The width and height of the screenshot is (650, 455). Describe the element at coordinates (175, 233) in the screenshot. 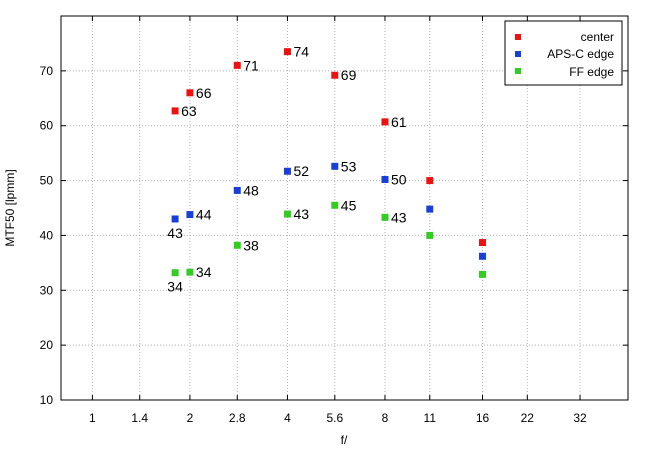

I see `data-label-aps-c-edge: 43` at that location.